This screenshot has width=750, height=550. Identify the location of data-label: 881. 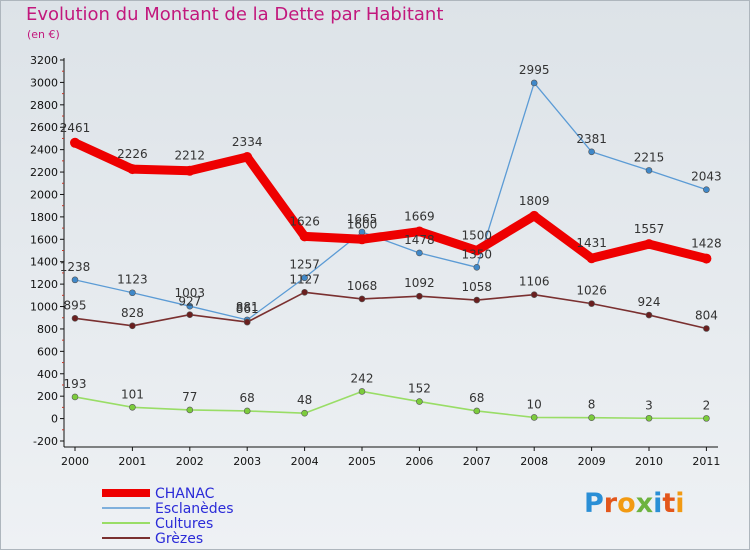
(247, 307).